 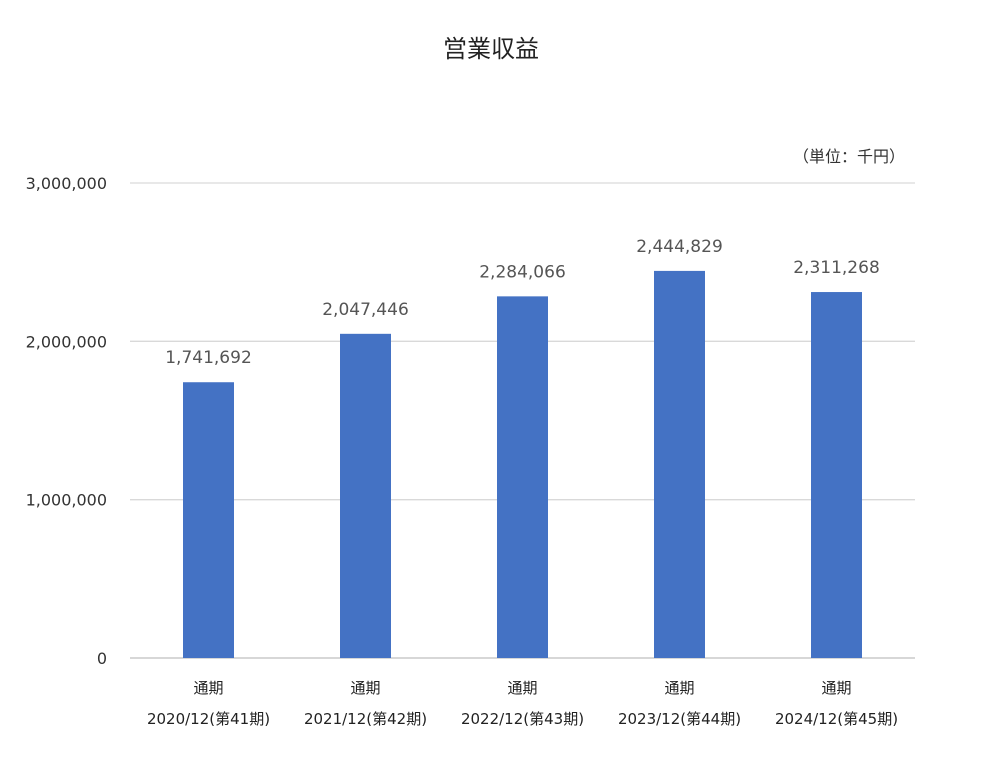 I want to click on x-tick-label-date: 2024/12(第45期), so click(x=836, y=719).